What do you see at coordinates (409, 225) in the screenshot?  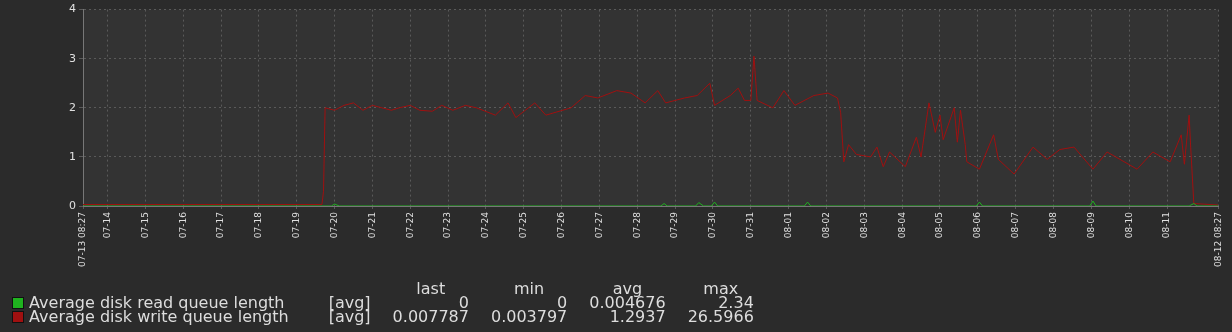 I see `x-tick-label: 07-22` at bounding box center [409, 225].